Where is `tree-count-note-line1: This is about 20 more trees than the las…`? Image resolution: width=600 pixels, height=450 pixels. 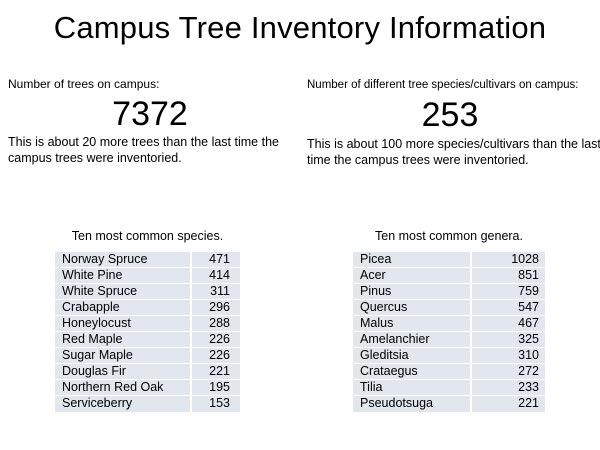 tree-count-note-line1: This is about 20 more trees than the las… is located at coordinates (143, 142).